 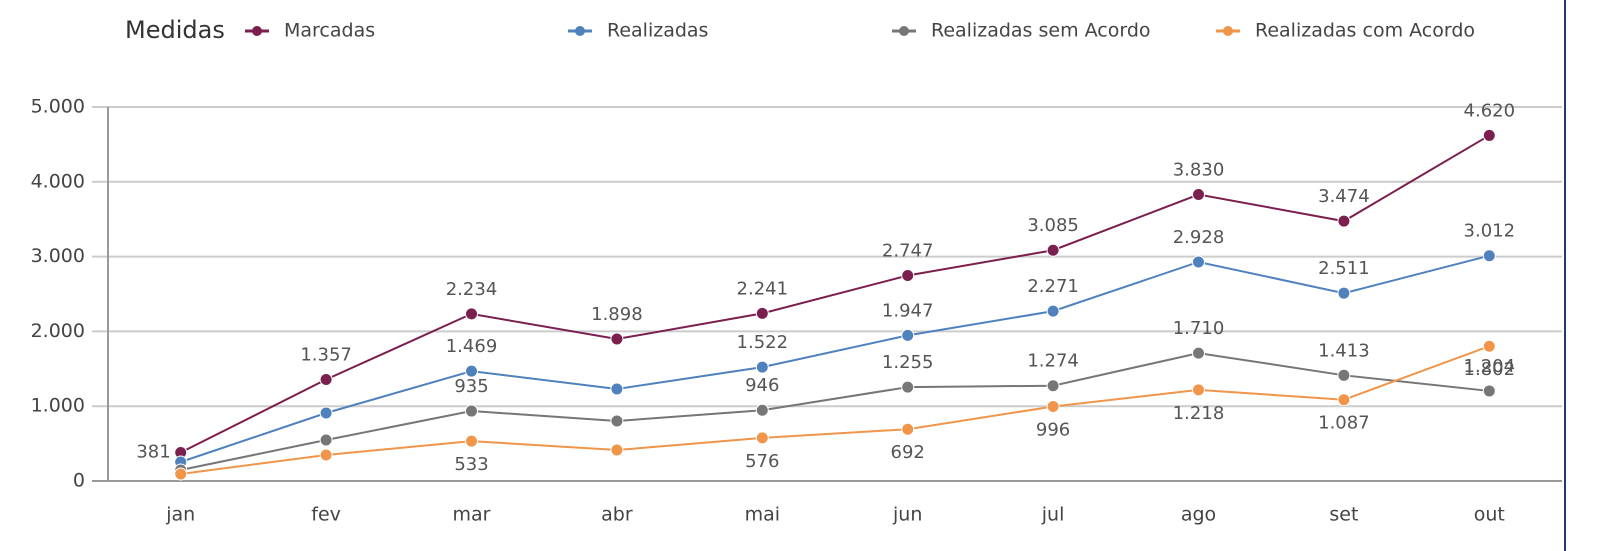 I want to click on data-label: 1.710, so click(x=1199, y=328).